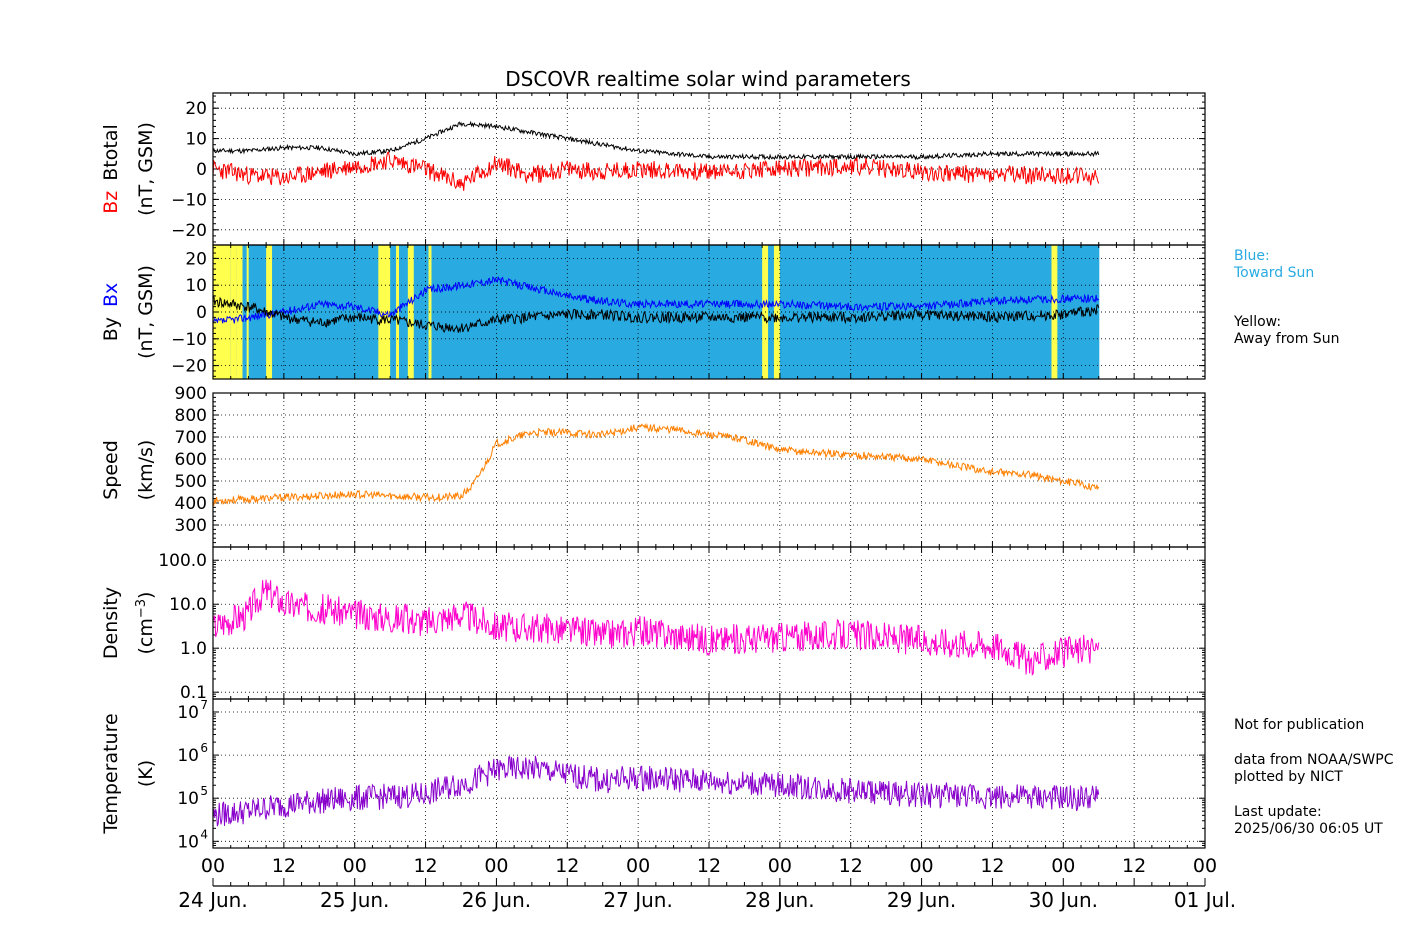 This screenshot has height=944, width=1417. I want to click on date-tick-label: 01 Jul., so click(1205, 900).